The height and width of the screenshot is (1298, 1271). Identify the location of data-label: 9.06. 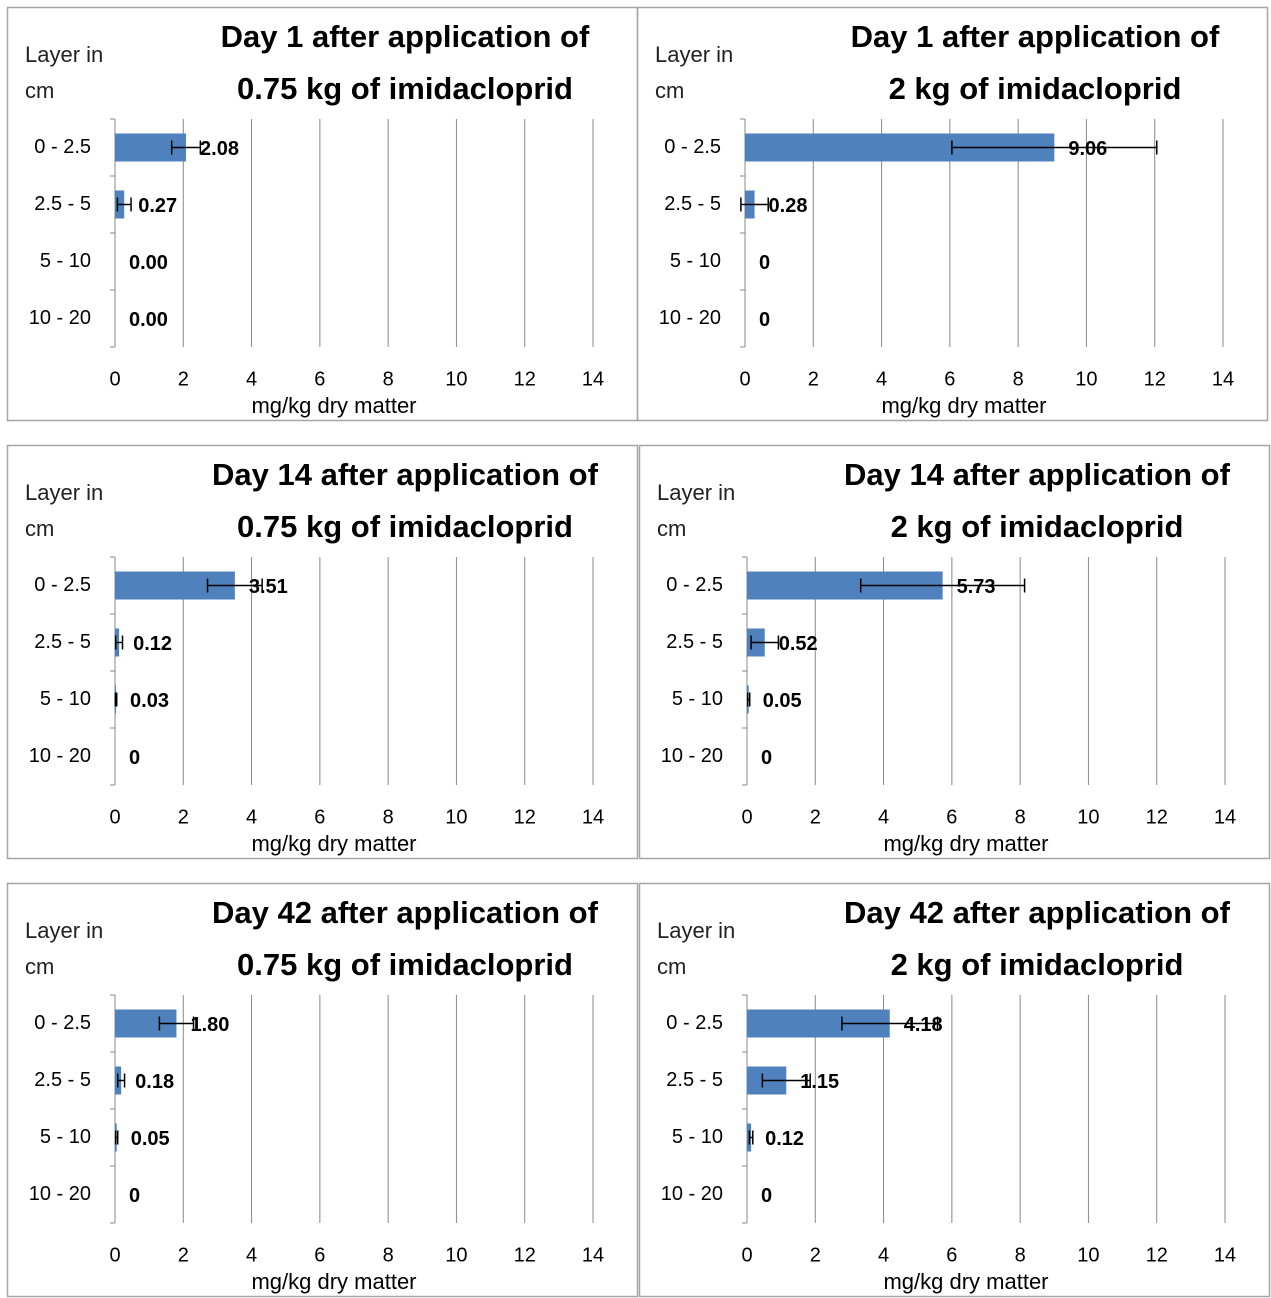
(1087, 149).